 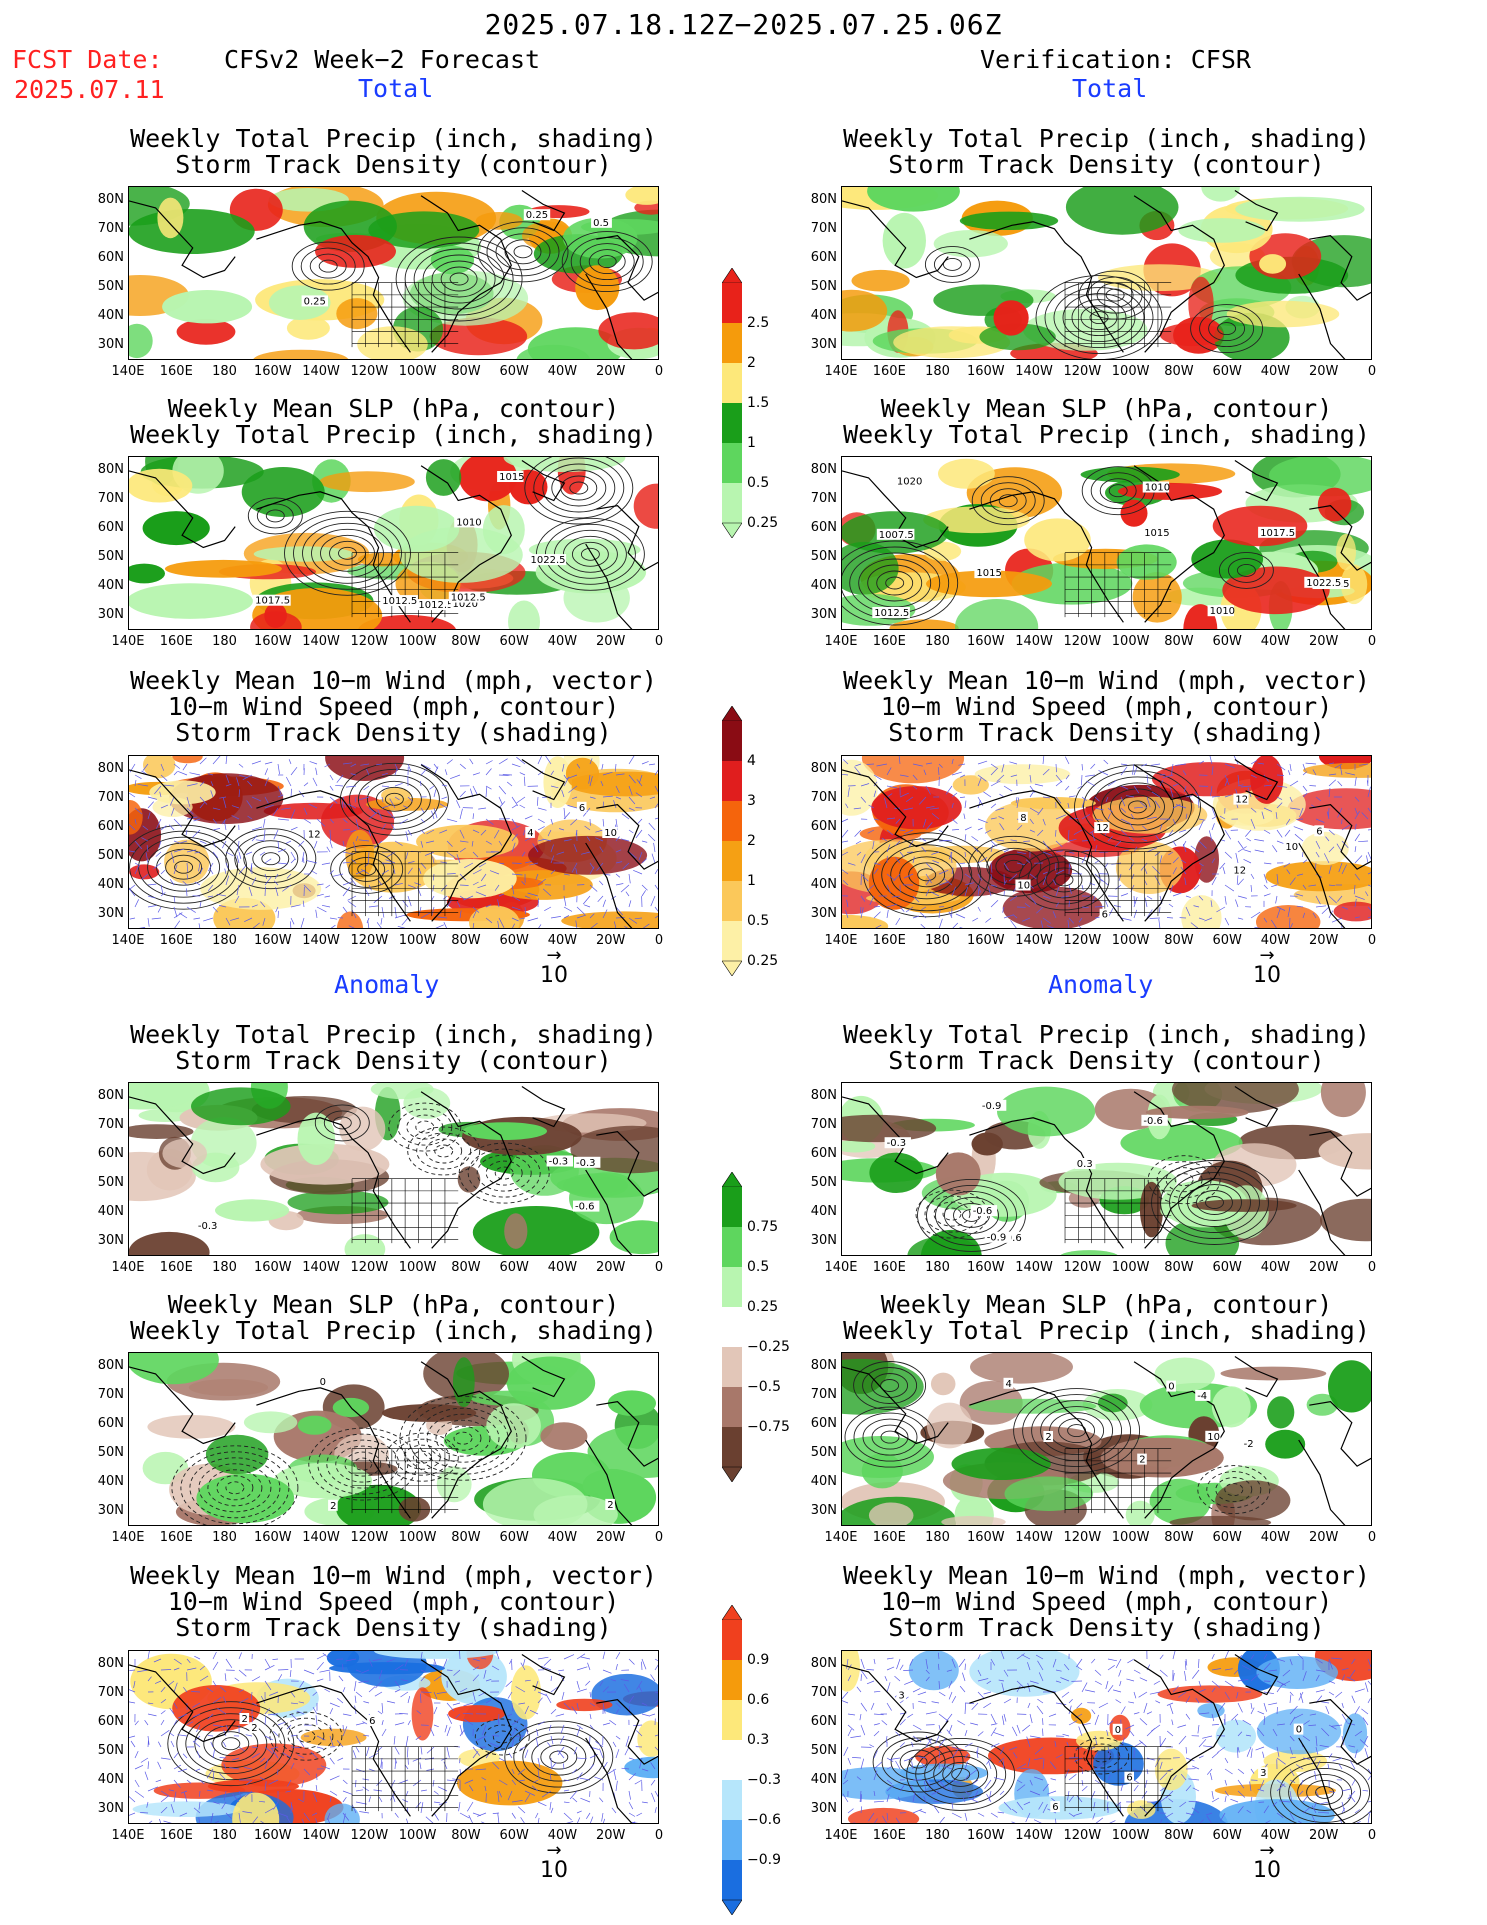 What do you see at coordinates (763, 961) in the screenshot?
I see `colorbar-label: 0.25` at bounding box center [763, 961].